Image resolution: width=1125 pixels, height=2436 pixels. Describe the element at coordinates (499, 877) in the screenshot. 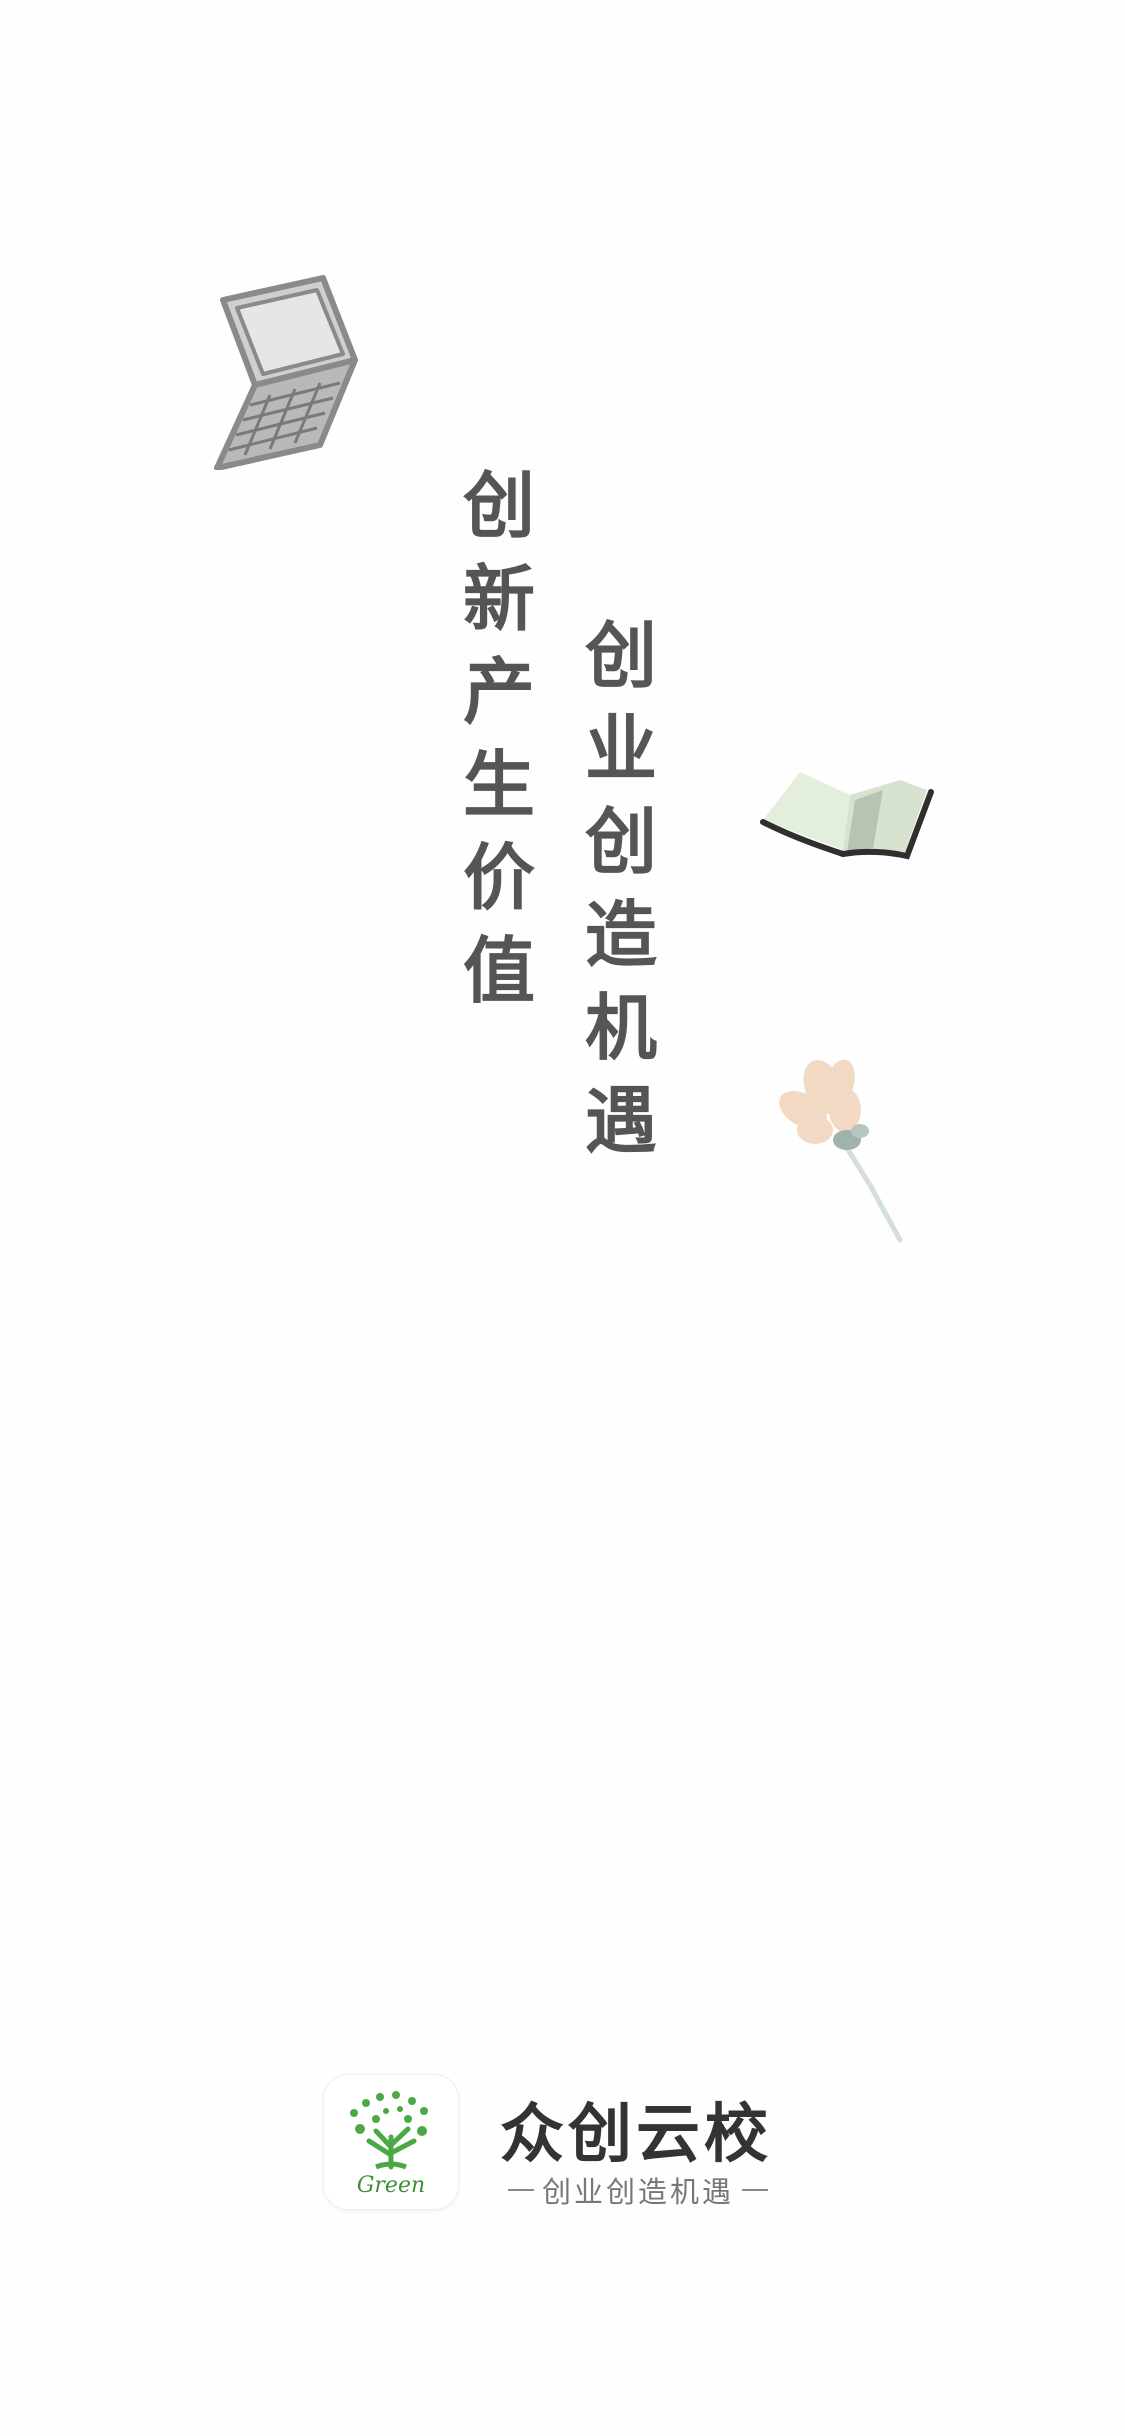

I see `slogan-char: 价` at that location.